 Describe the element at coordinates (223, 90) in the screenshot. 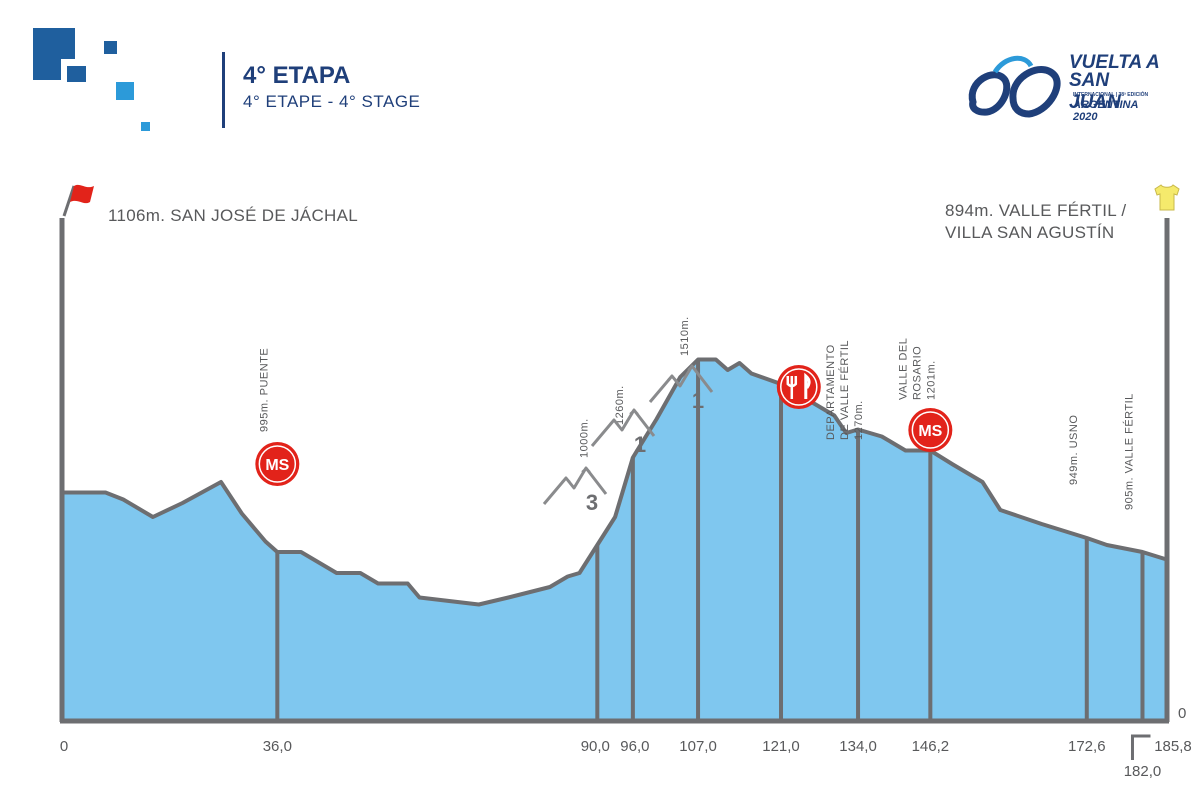

I see `title-divider` at that location.